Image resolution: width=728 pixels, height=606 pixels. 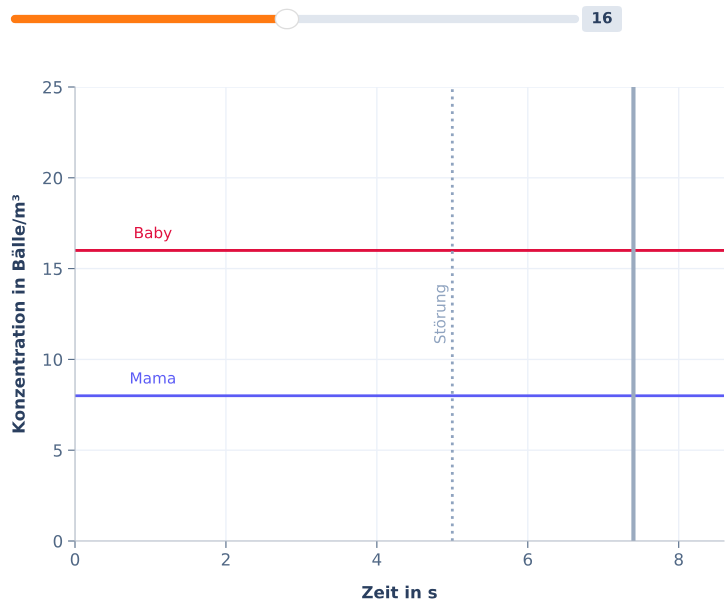 I want to click on y-tick-label: 0, so click(x=58, y=541).